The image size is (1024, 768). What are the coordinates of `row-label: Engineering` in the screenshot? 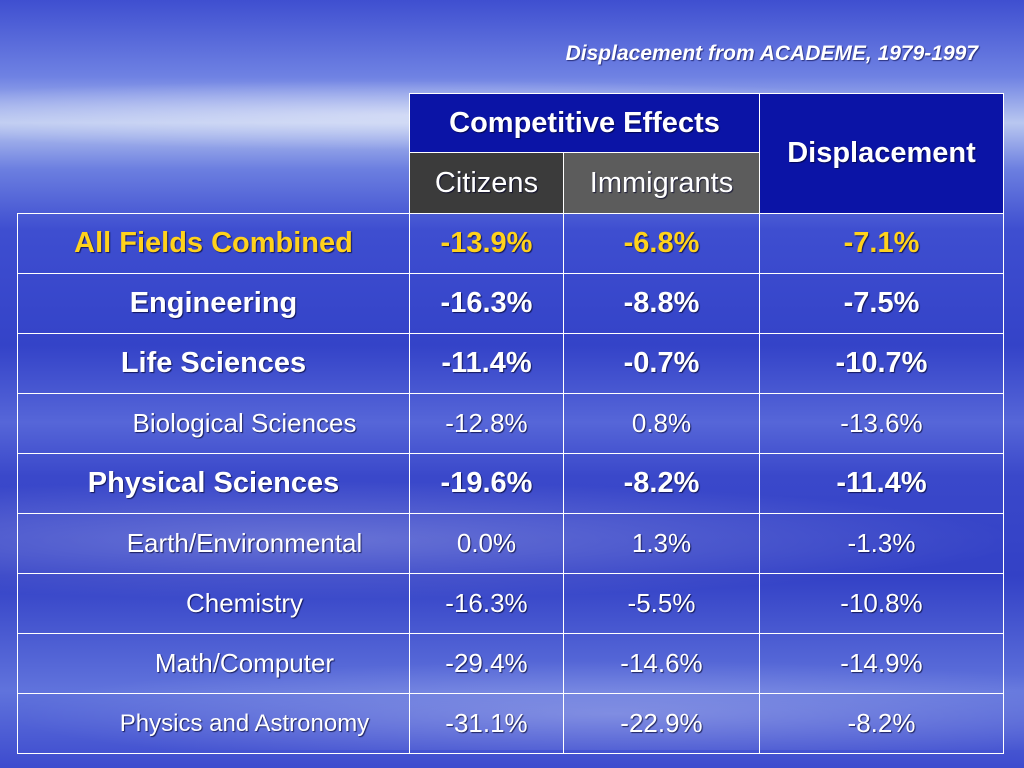 It's located at (213, 303).